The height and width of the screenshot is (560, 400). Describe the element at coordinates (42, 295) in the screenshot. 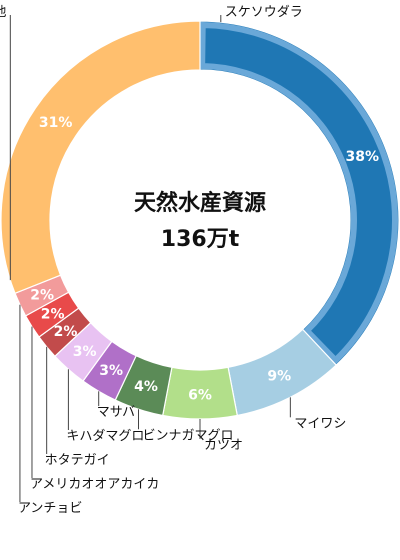

I see `slice-8-percent-label: 2%` at that location.